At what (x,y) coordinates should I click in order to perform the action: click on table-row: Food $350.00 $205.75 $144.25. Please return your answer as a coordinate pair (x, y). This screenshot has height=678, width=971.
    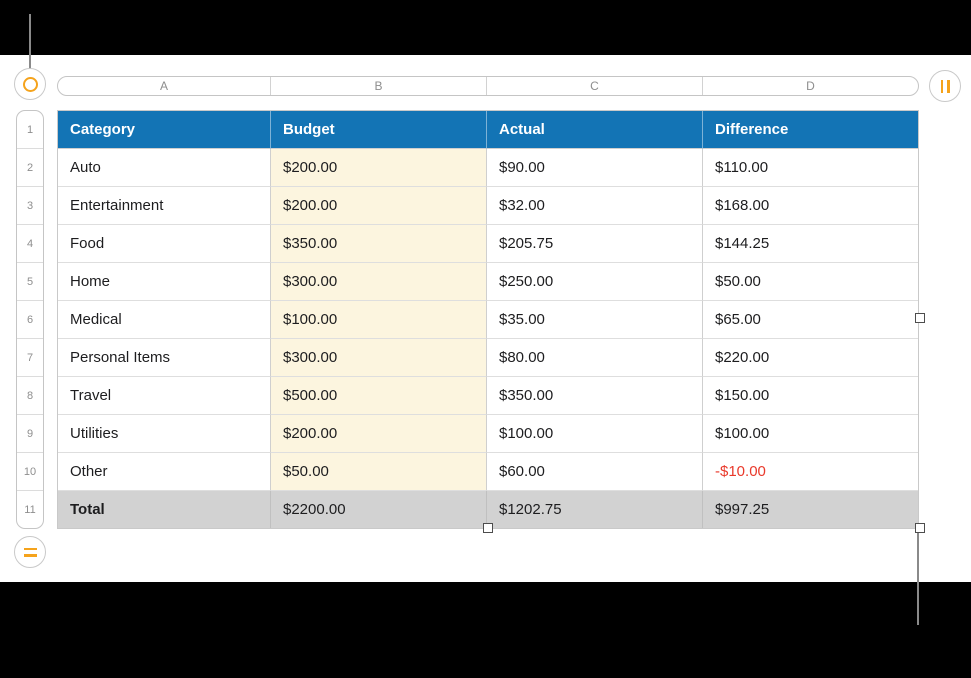
    Looking at the image, I should click on (488, 244).